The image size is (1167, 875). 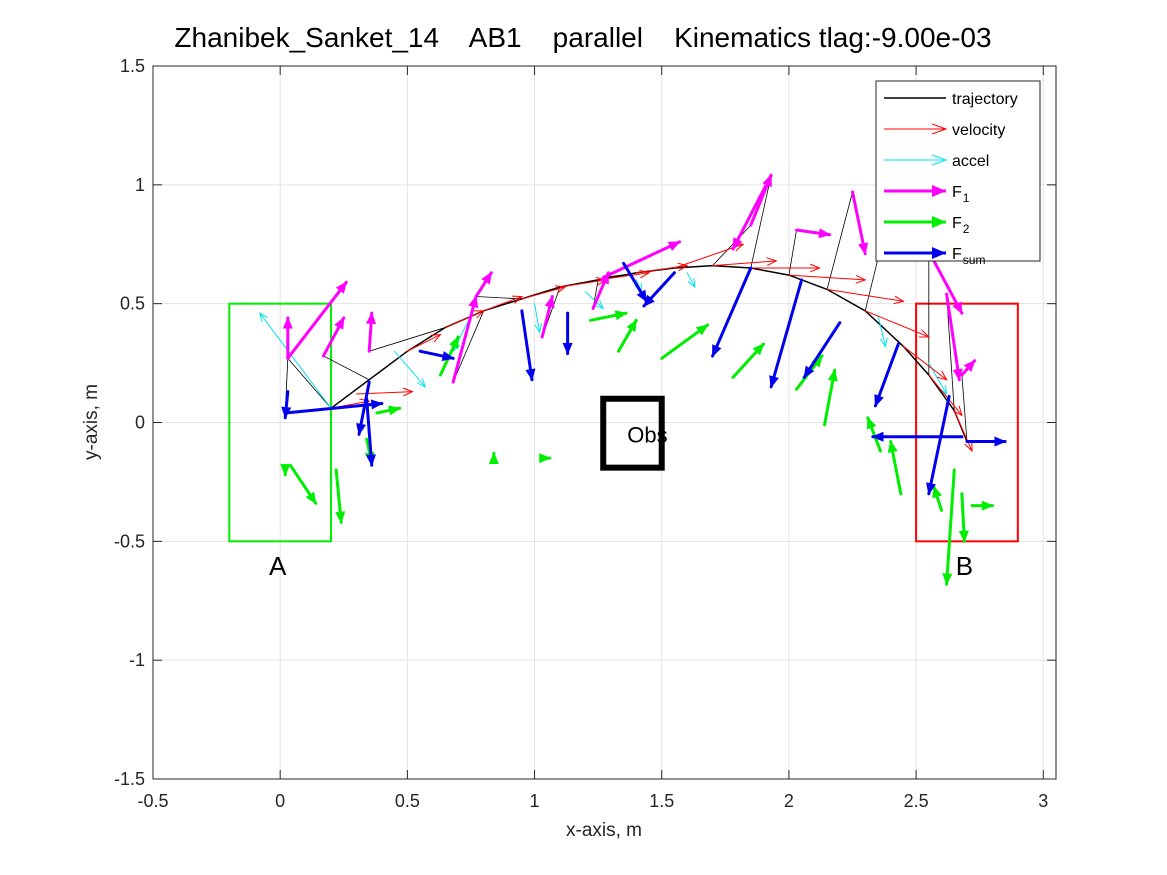 I want to click on obstacle, so click(x=632, y=433).